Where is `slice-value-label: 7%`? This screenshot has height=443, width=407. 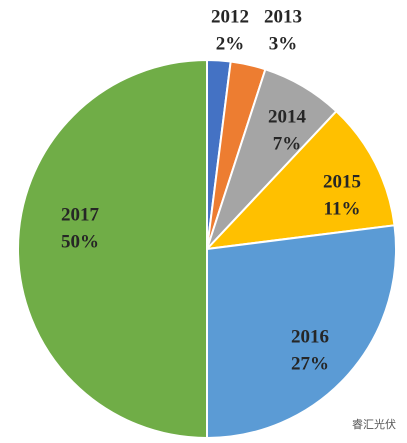
slice-value-label: 7% is located at coordinates (287, 143).